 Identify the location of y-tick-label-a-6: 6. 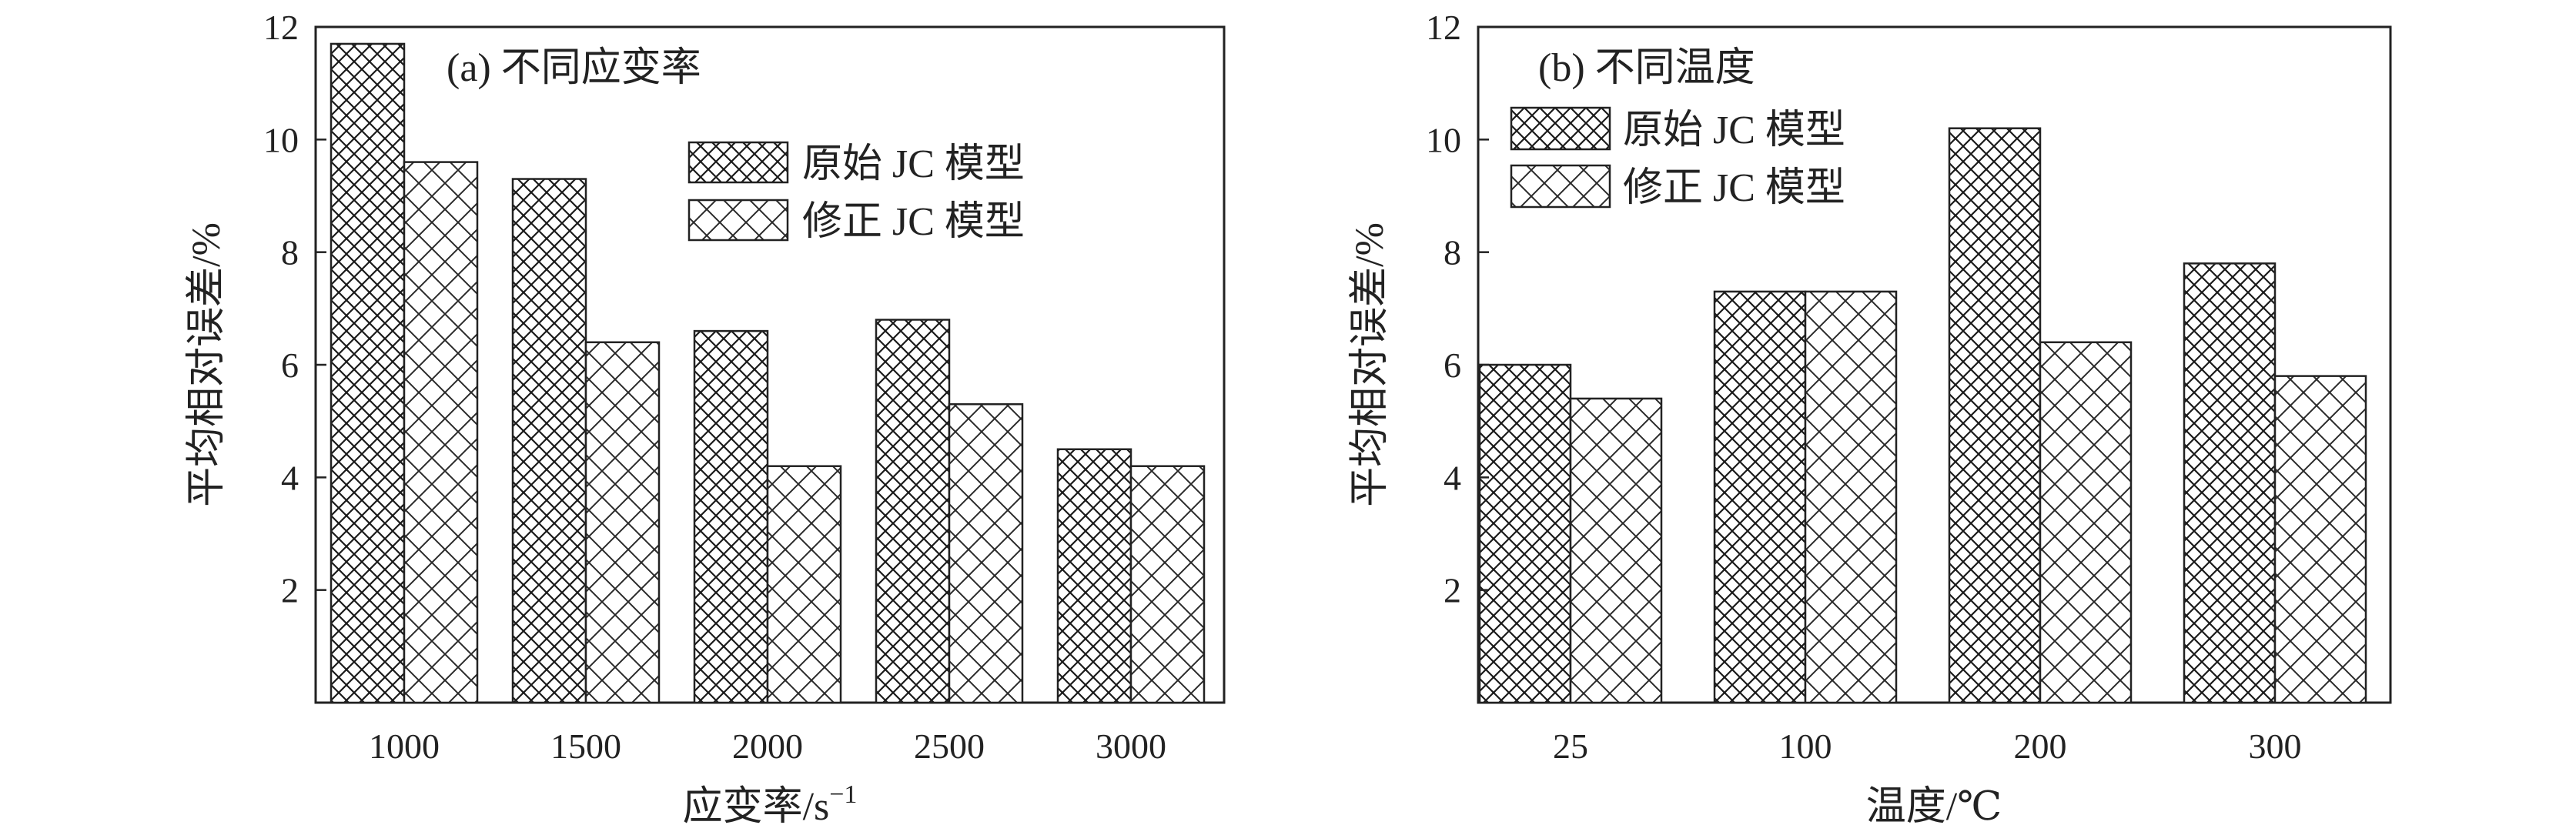
(290, 365).